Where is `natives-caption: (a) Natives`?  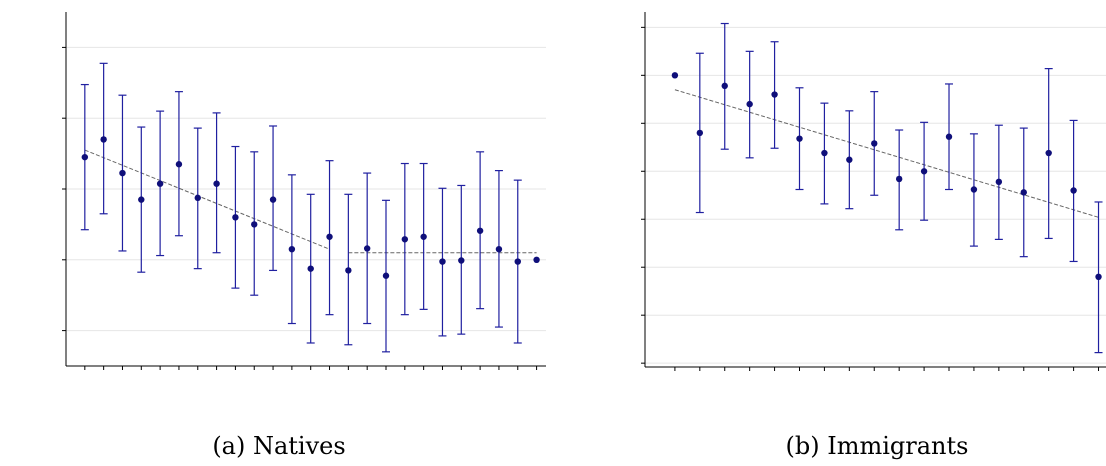 natives-caption: (a) Natives is located at coordinates (279, 446).